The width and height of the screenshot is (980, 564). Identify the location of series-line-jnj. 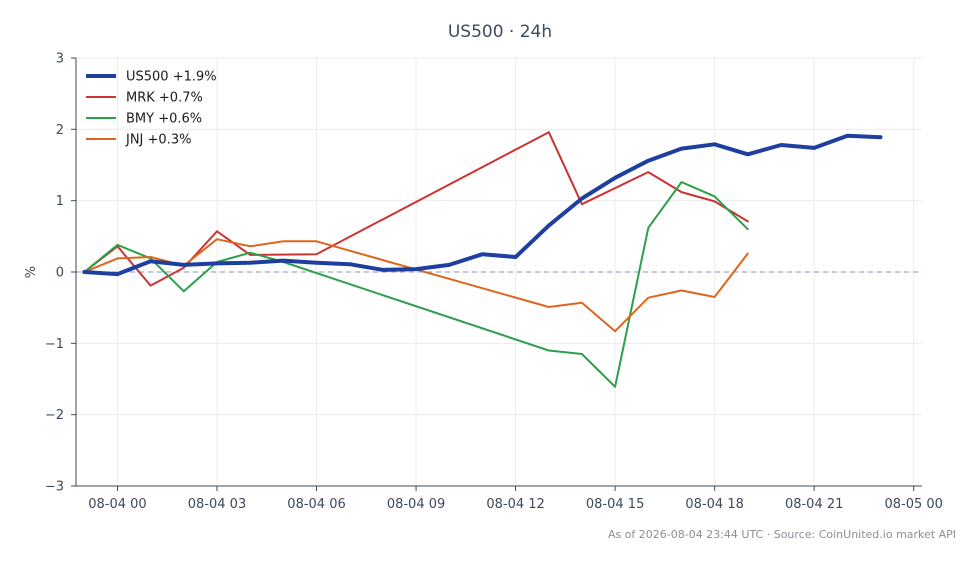
(416, 285).